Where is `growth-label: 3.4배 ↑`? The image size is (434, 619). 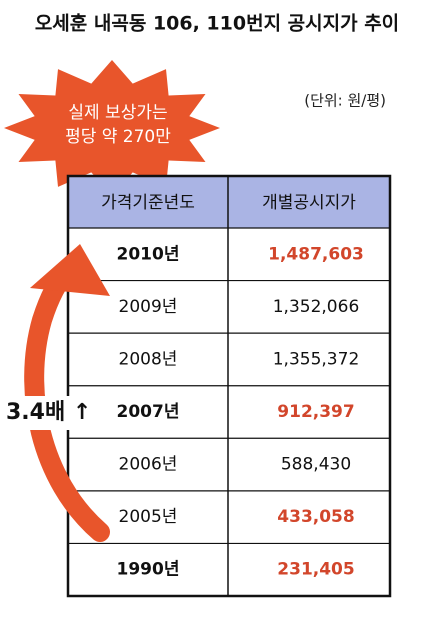
growth-label: 3.4배 ↑ is located at coordinates (48, 412).